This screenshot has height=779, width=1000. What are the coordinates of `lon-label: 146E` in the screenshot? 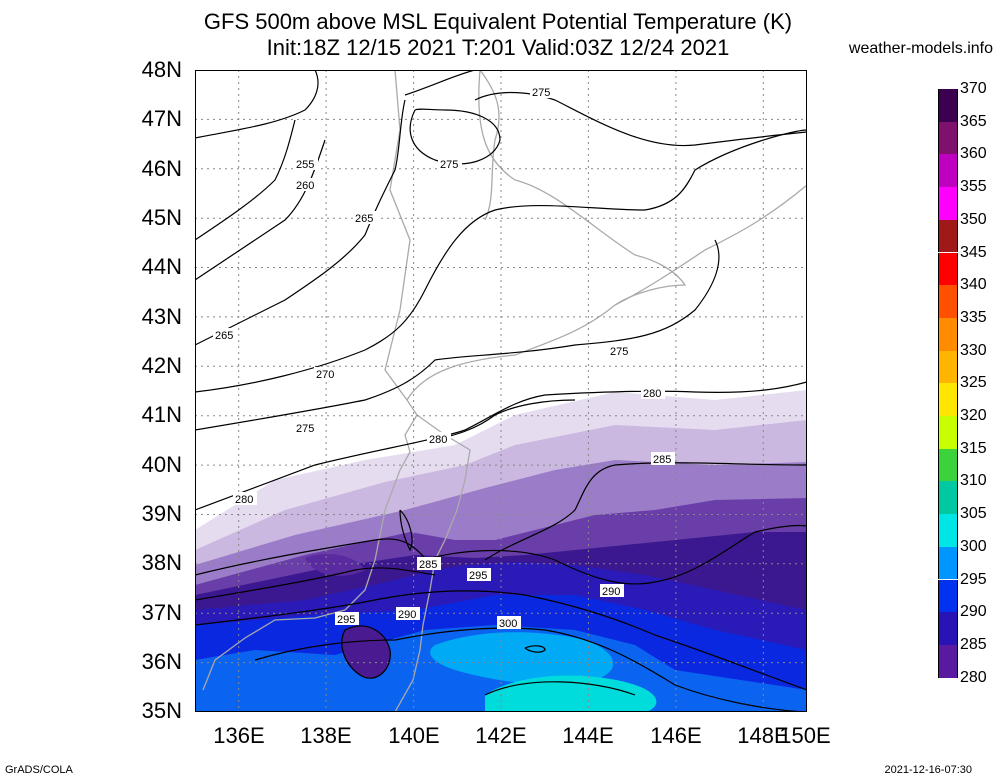 It's located at (676, 735).